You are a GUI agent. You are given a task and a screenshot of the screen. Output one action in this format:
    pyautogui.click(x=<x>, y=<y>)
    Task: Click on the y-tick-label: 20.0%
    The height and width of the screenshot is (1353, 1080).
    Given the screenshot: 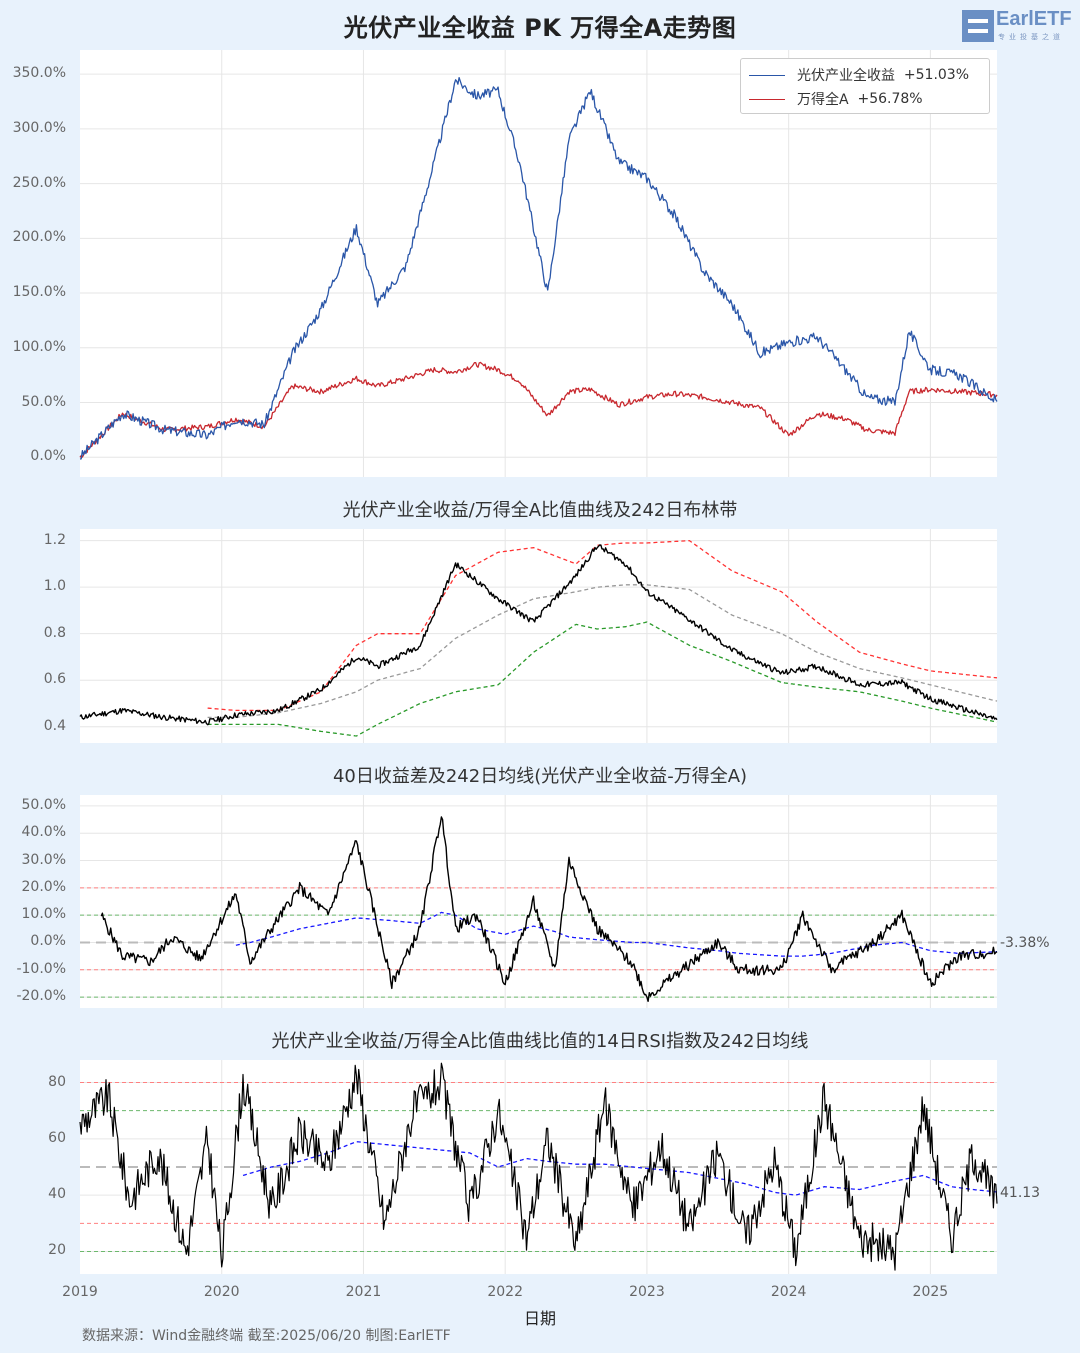 What is the action you would take?
    pyautogui.click(x=43, y=886)
    